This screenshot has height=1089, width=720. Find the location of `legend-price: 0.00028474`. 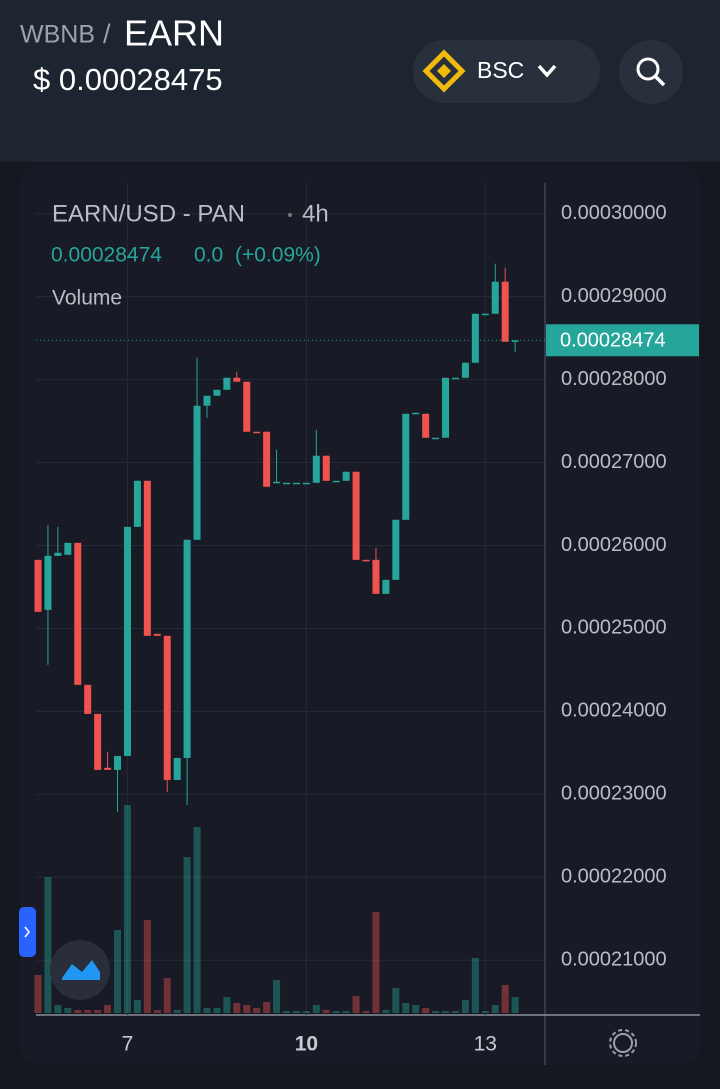

legend-price: 0.00028474 is located at coordinates (106, 255).